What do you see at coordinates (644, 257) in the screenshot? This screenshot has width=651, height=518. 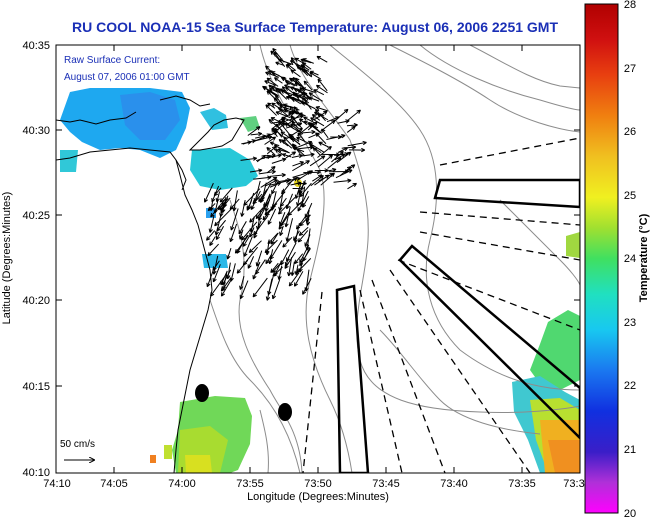 I see `colorbar-label: Temperature (°C)` at bounding box center [644, 257].